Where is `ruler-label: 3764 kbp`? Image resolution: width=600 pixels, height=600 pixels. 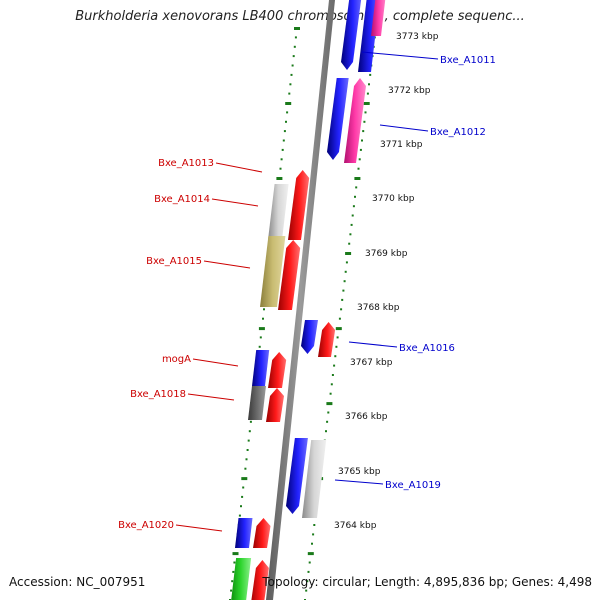 ruler-label: 3764 kbp is located at coordinates (355, 526).